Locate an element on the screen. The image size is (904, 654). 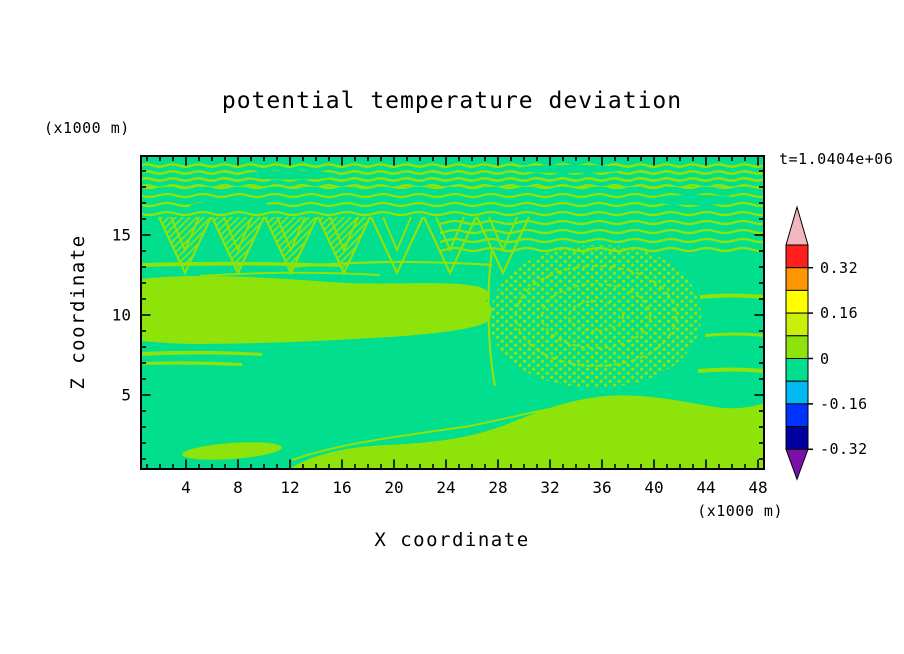
x-tick-label: 32 is located at coordinates (550, 487).